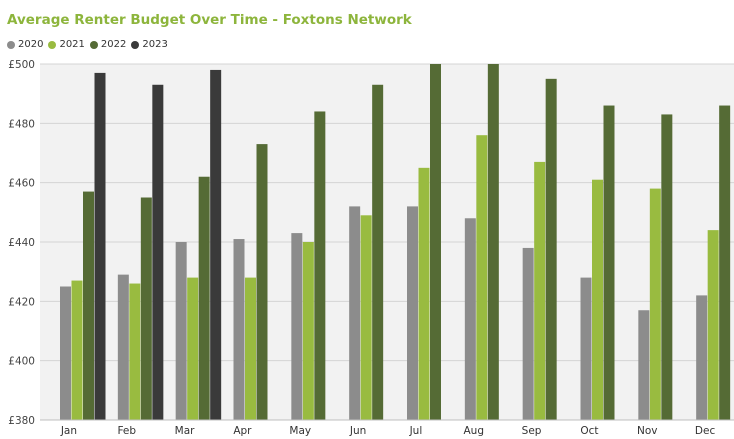  What do you see at coordinates (113, 44) in the screenshot?
I see `legend-label-2022: 2022` at bounding box center [113, 44].